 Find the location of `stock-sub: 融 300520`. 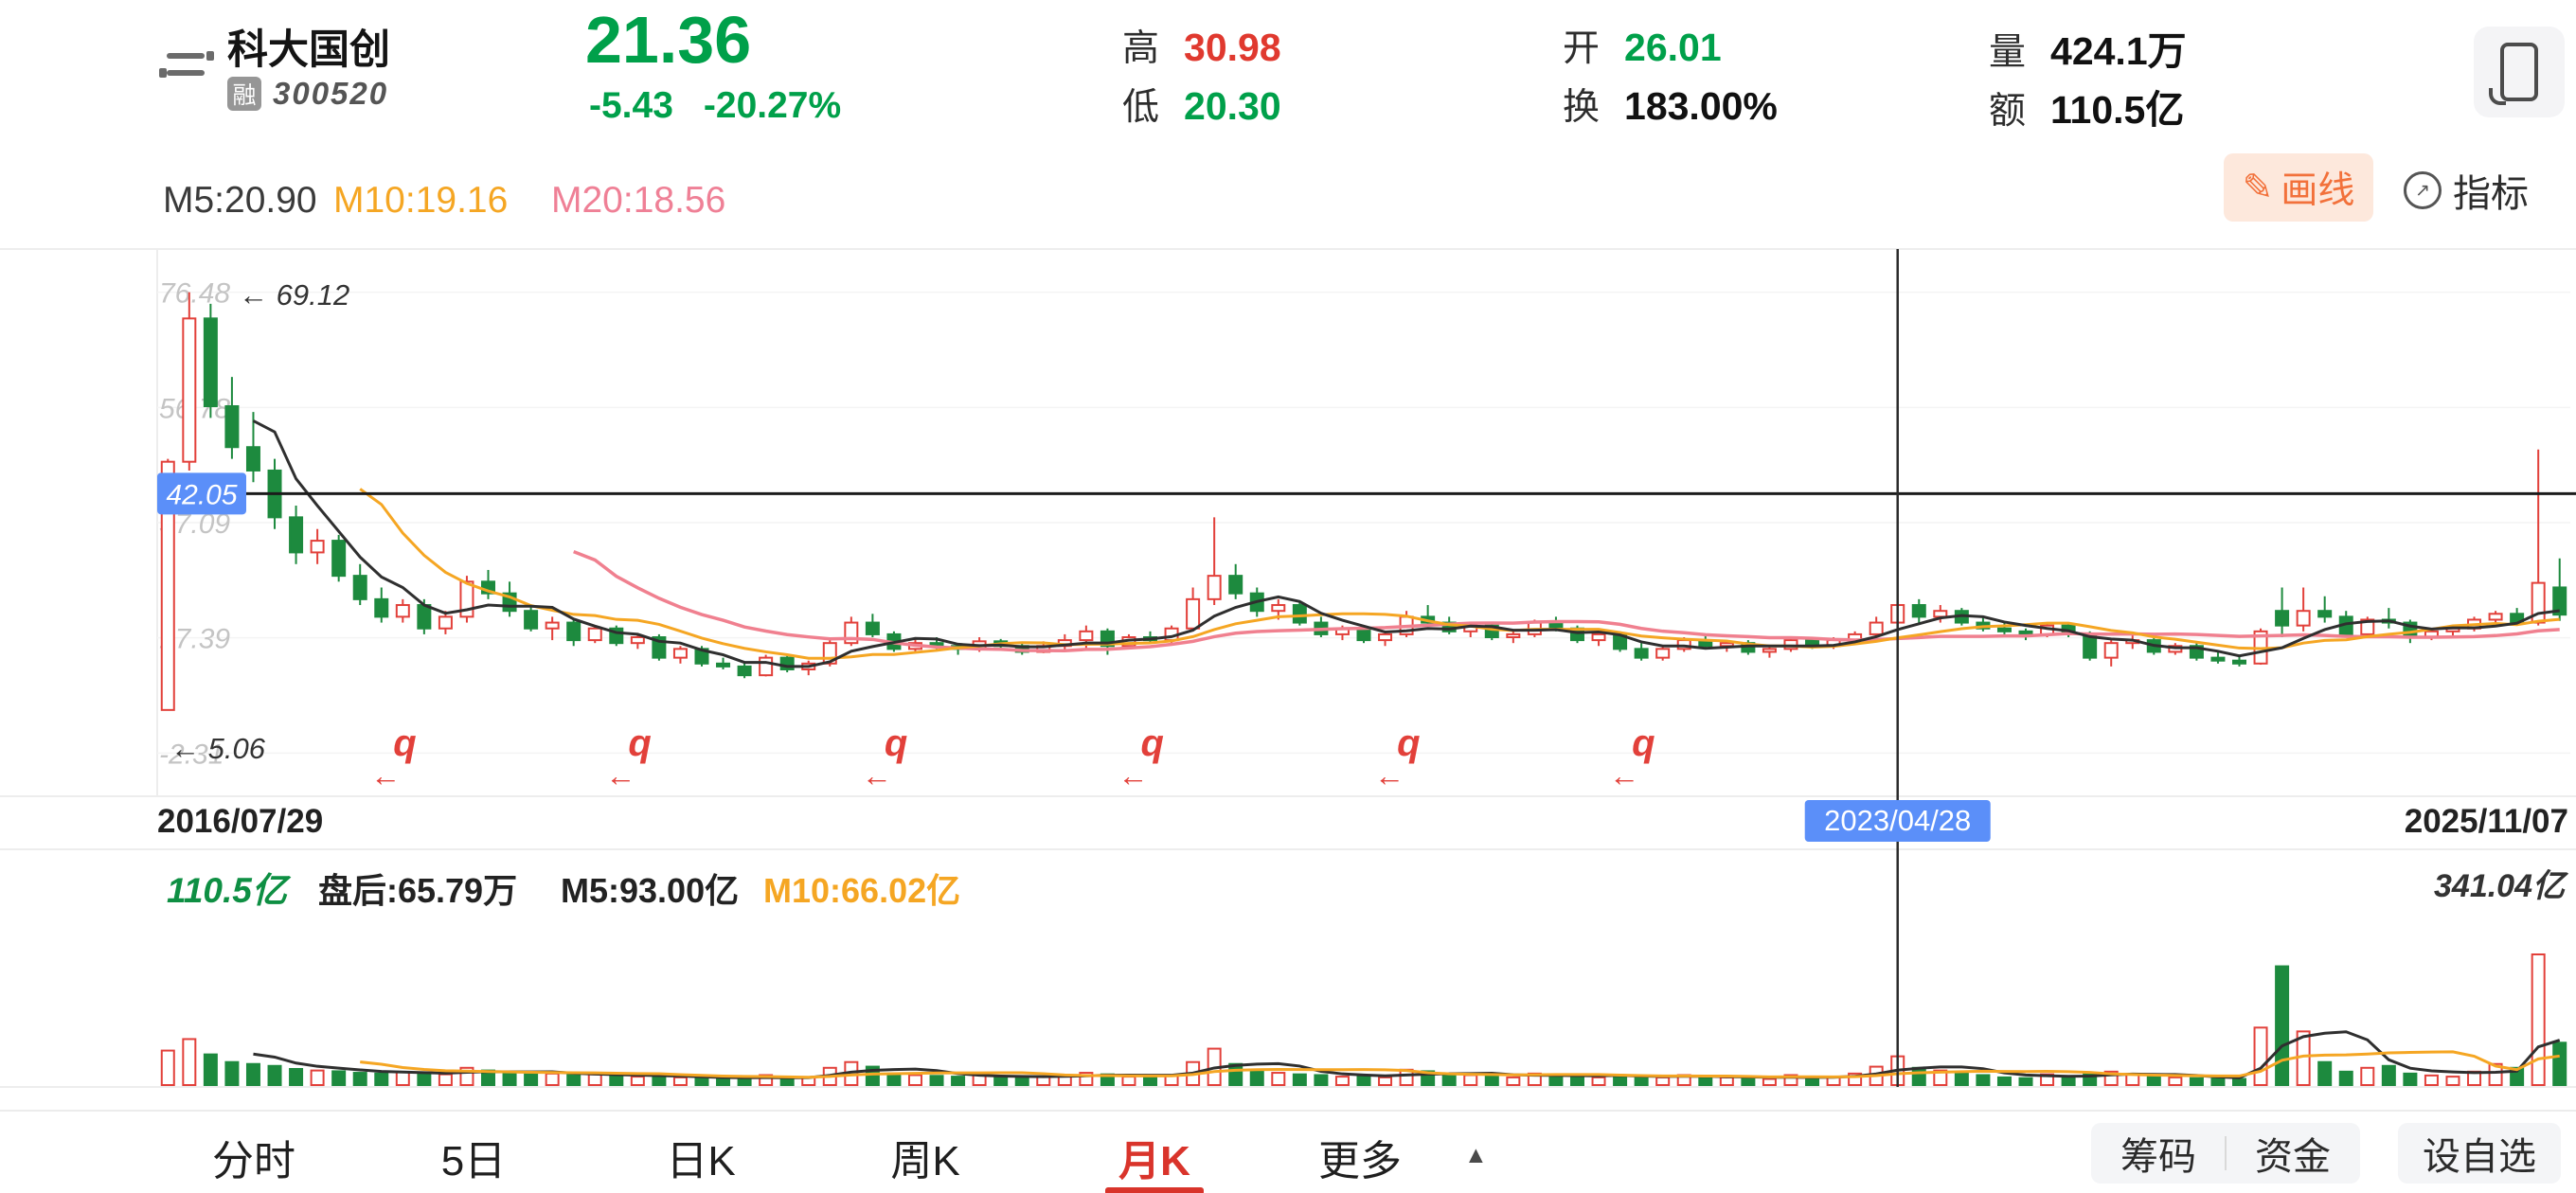

stock-sub: 融 300520 is located at coordinates (307, 94).